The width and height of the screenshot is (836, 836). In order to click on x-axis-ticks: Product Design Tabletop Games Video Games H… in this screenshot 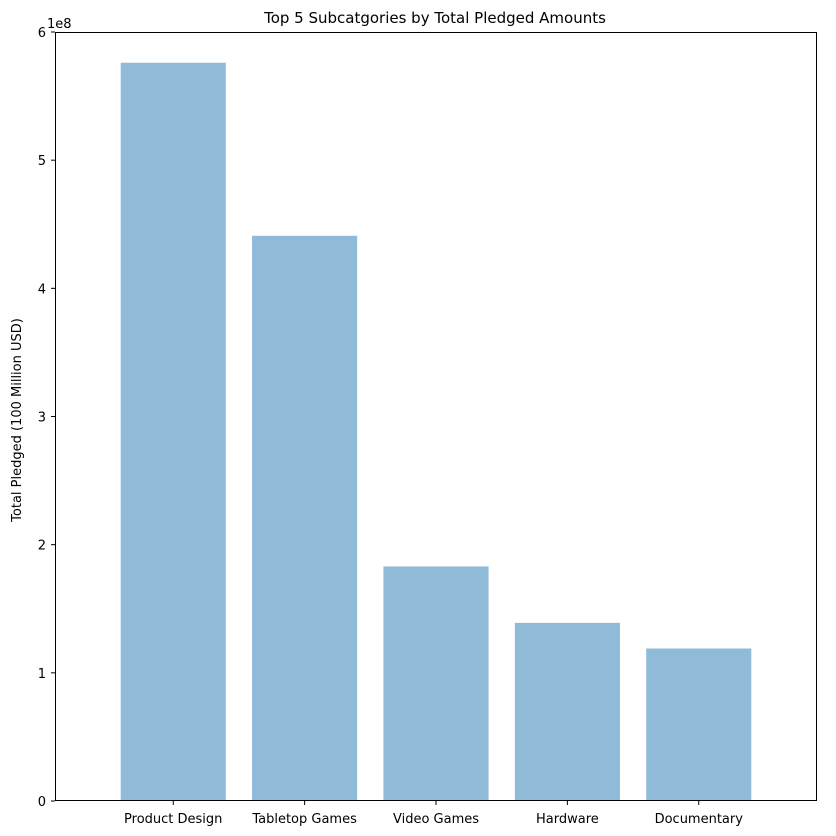, I will do `click(433, 814)`.